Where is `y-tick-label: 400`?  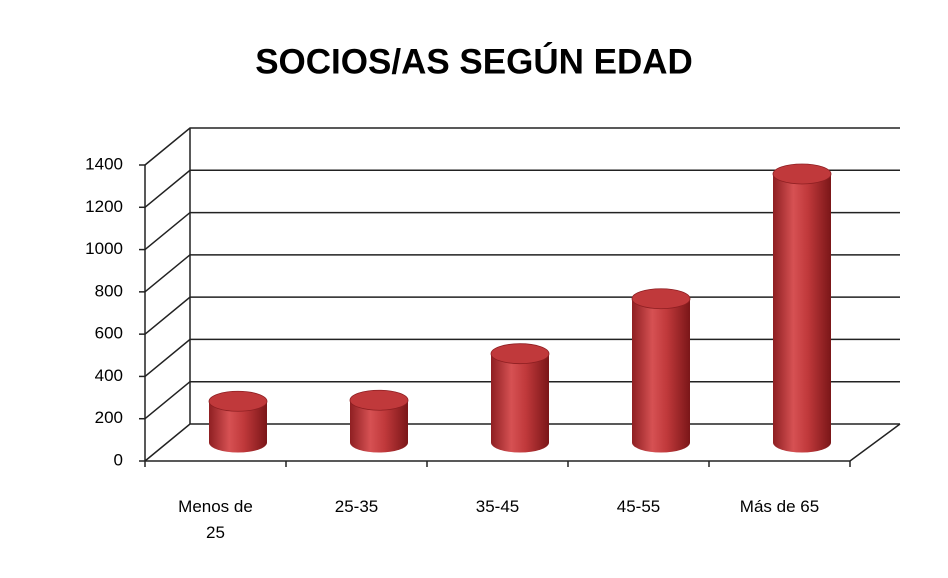 y-tick-label: 400 is located at coordinates (109, 375).